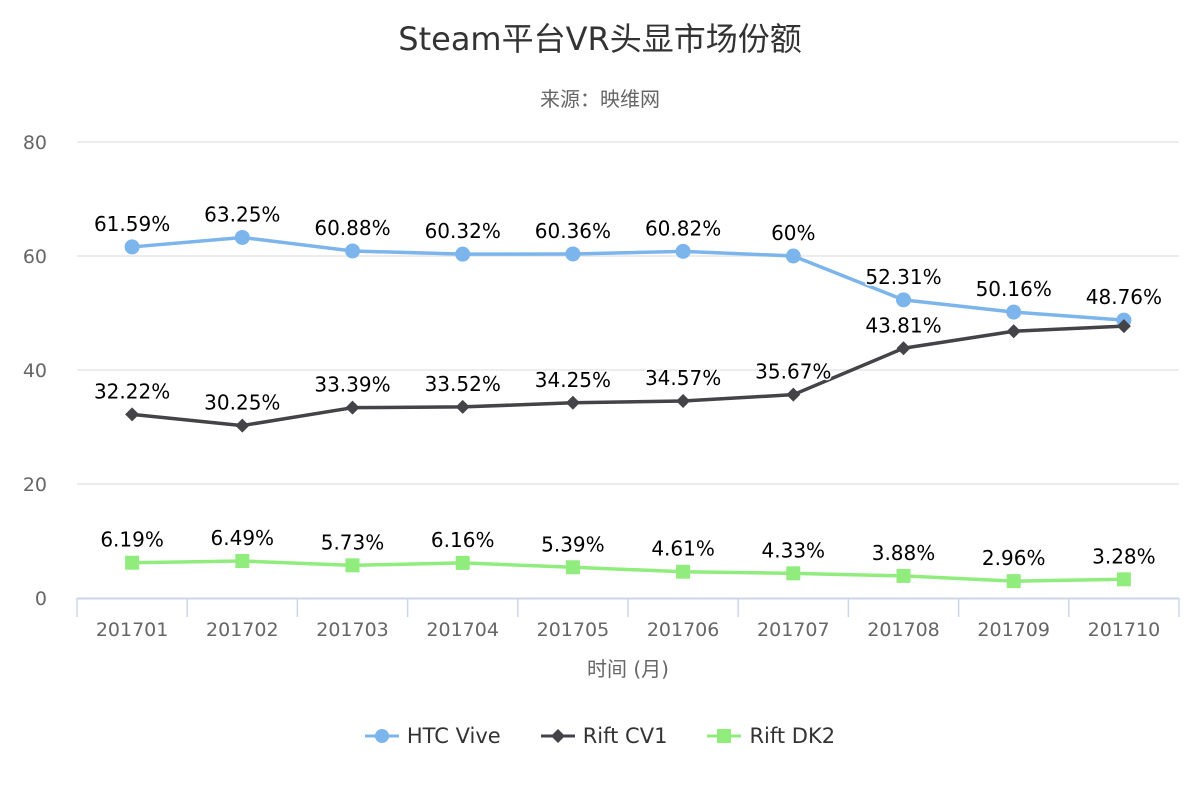 The height and width of the screenshot is (800, 1200). Describe the element at coordinates (903, 630) in the screenshot. I see `x-tick-label: 201708` at that location.